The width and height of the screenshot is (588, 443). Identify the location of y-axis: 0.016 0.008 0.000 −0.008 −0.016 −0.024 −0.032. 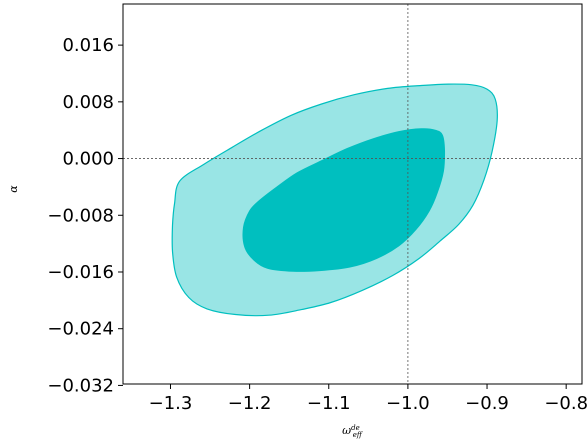
(85, 215).